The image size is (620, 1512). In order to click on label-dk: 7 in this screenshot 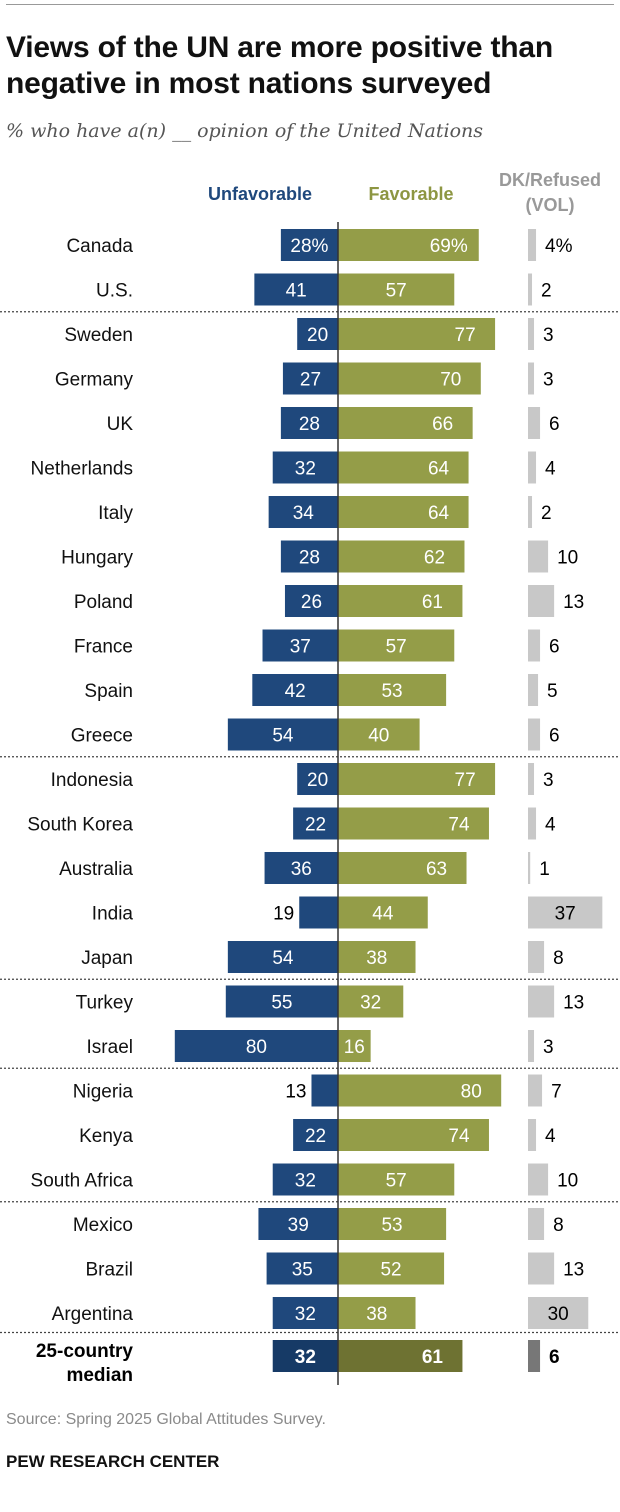, I will do `click(556, 1092)`.